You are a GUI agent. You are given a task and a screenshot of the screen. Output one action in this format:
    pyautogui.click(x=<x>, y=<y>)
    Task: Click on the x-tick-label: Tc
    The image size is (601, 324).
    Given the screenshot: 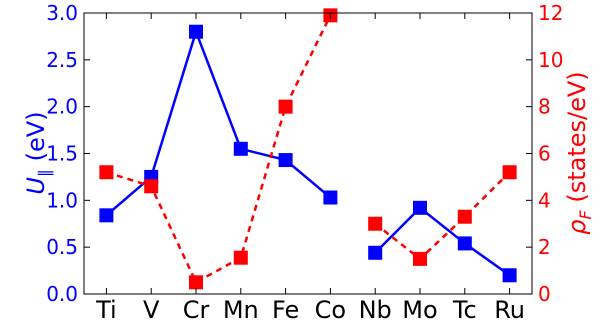 What is the action you would take?
    pyautogui.click(x=464, y=310)
    